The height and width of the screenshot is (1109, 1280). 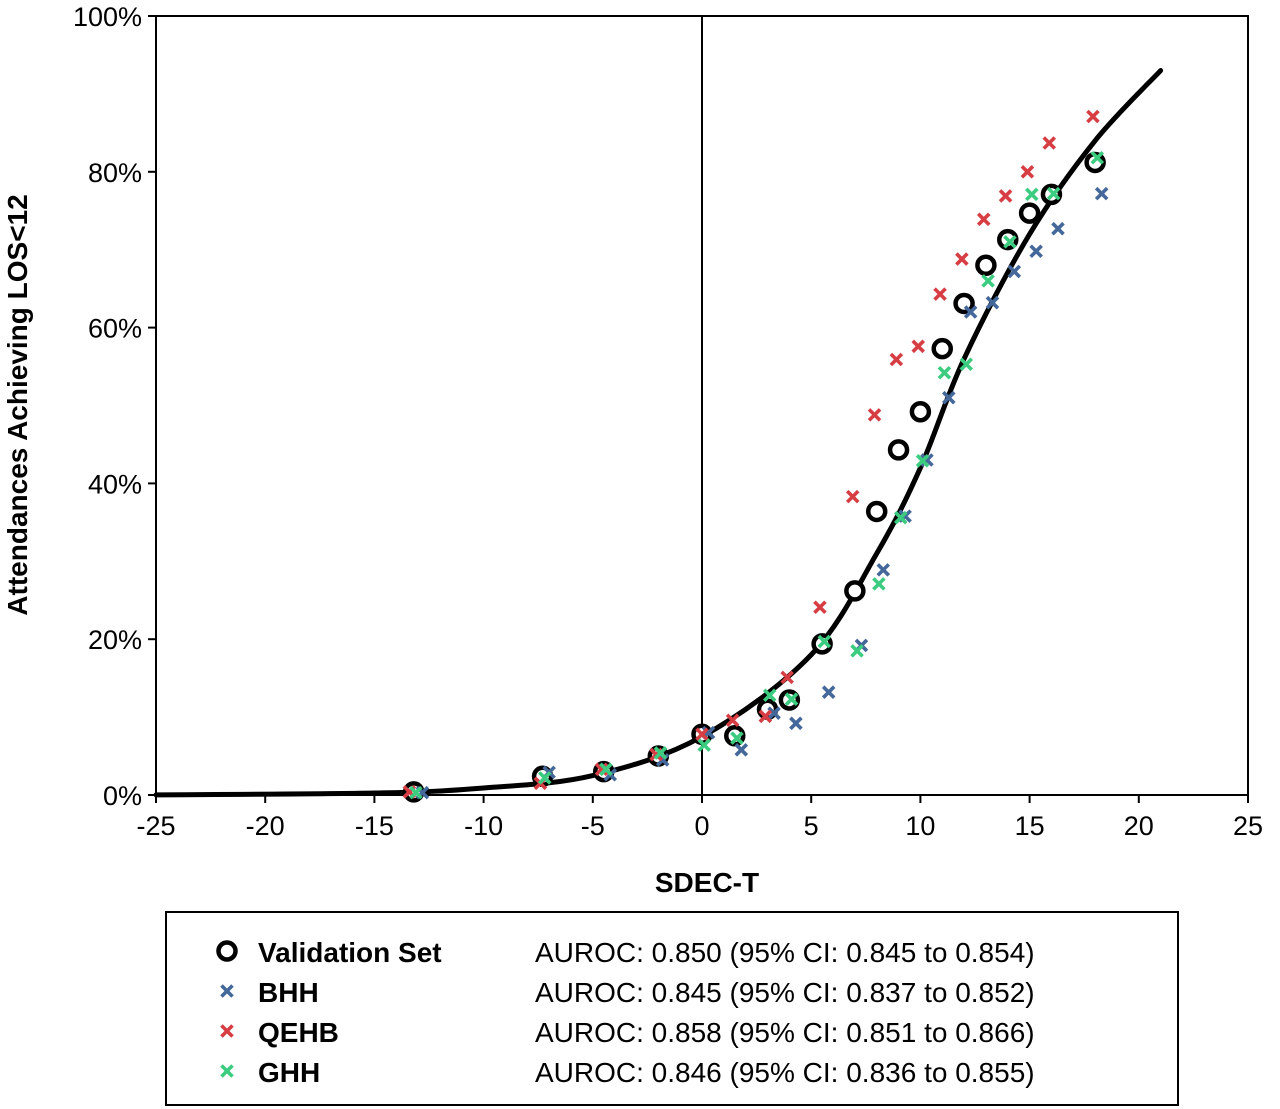 I want to click on y-tick-label: 80%, so click(x=115, y=173).